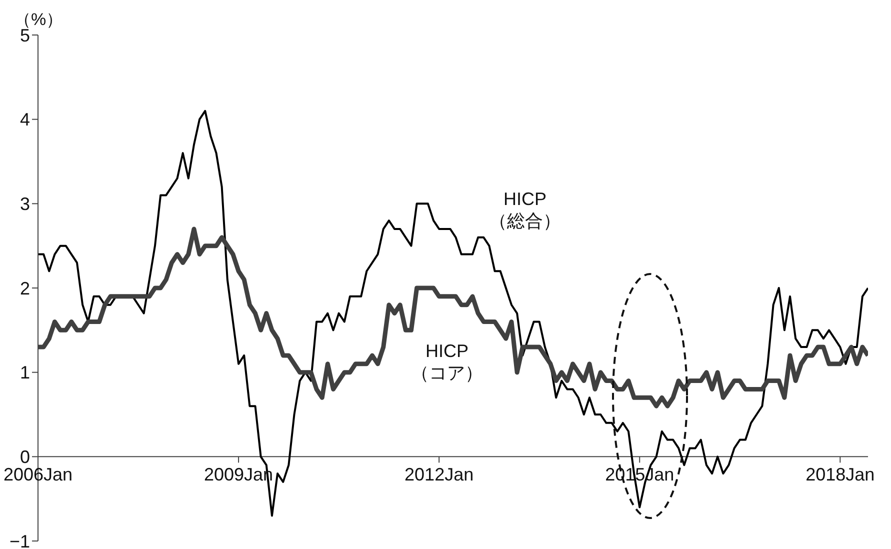 The image size is (891, 549). I want to click on series-label: HICP （総合）, so click(525, 210).